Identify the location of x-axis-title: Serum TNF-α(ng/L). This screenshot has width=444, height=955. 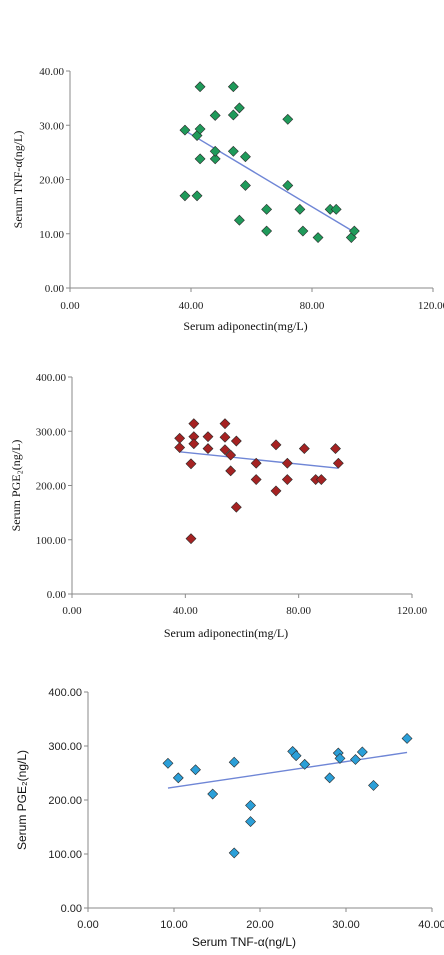
(244, 942).